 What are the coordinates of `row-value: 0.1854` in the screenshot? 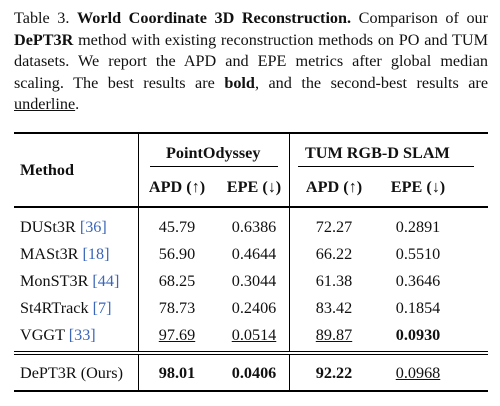 It's located at (418, 308).